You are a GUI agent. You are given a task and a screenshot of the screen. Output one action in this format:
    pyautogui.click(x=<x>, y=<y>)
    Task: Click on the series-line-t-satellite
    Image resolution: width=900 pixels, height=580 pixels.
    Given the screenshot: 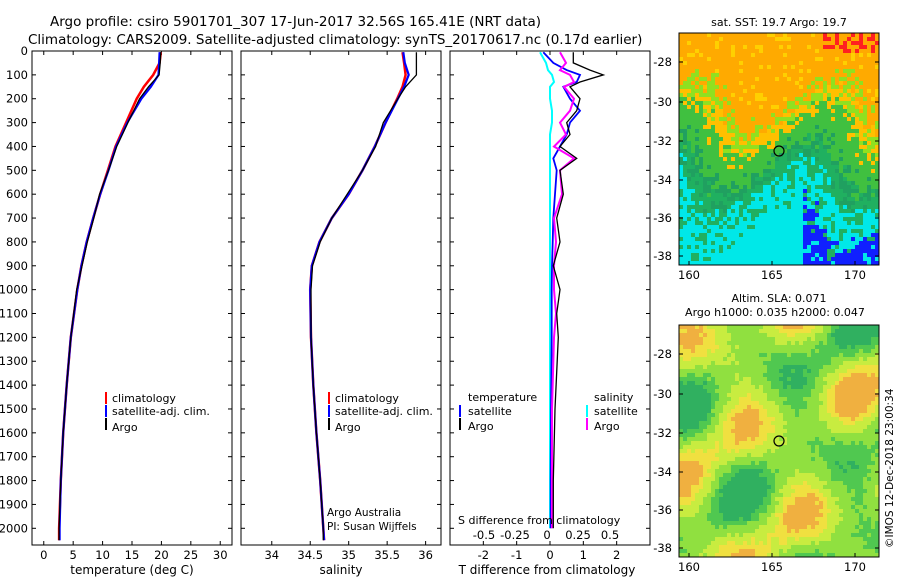 What is the action you would take?
    pyautogui.click(x=562, y=290)
    